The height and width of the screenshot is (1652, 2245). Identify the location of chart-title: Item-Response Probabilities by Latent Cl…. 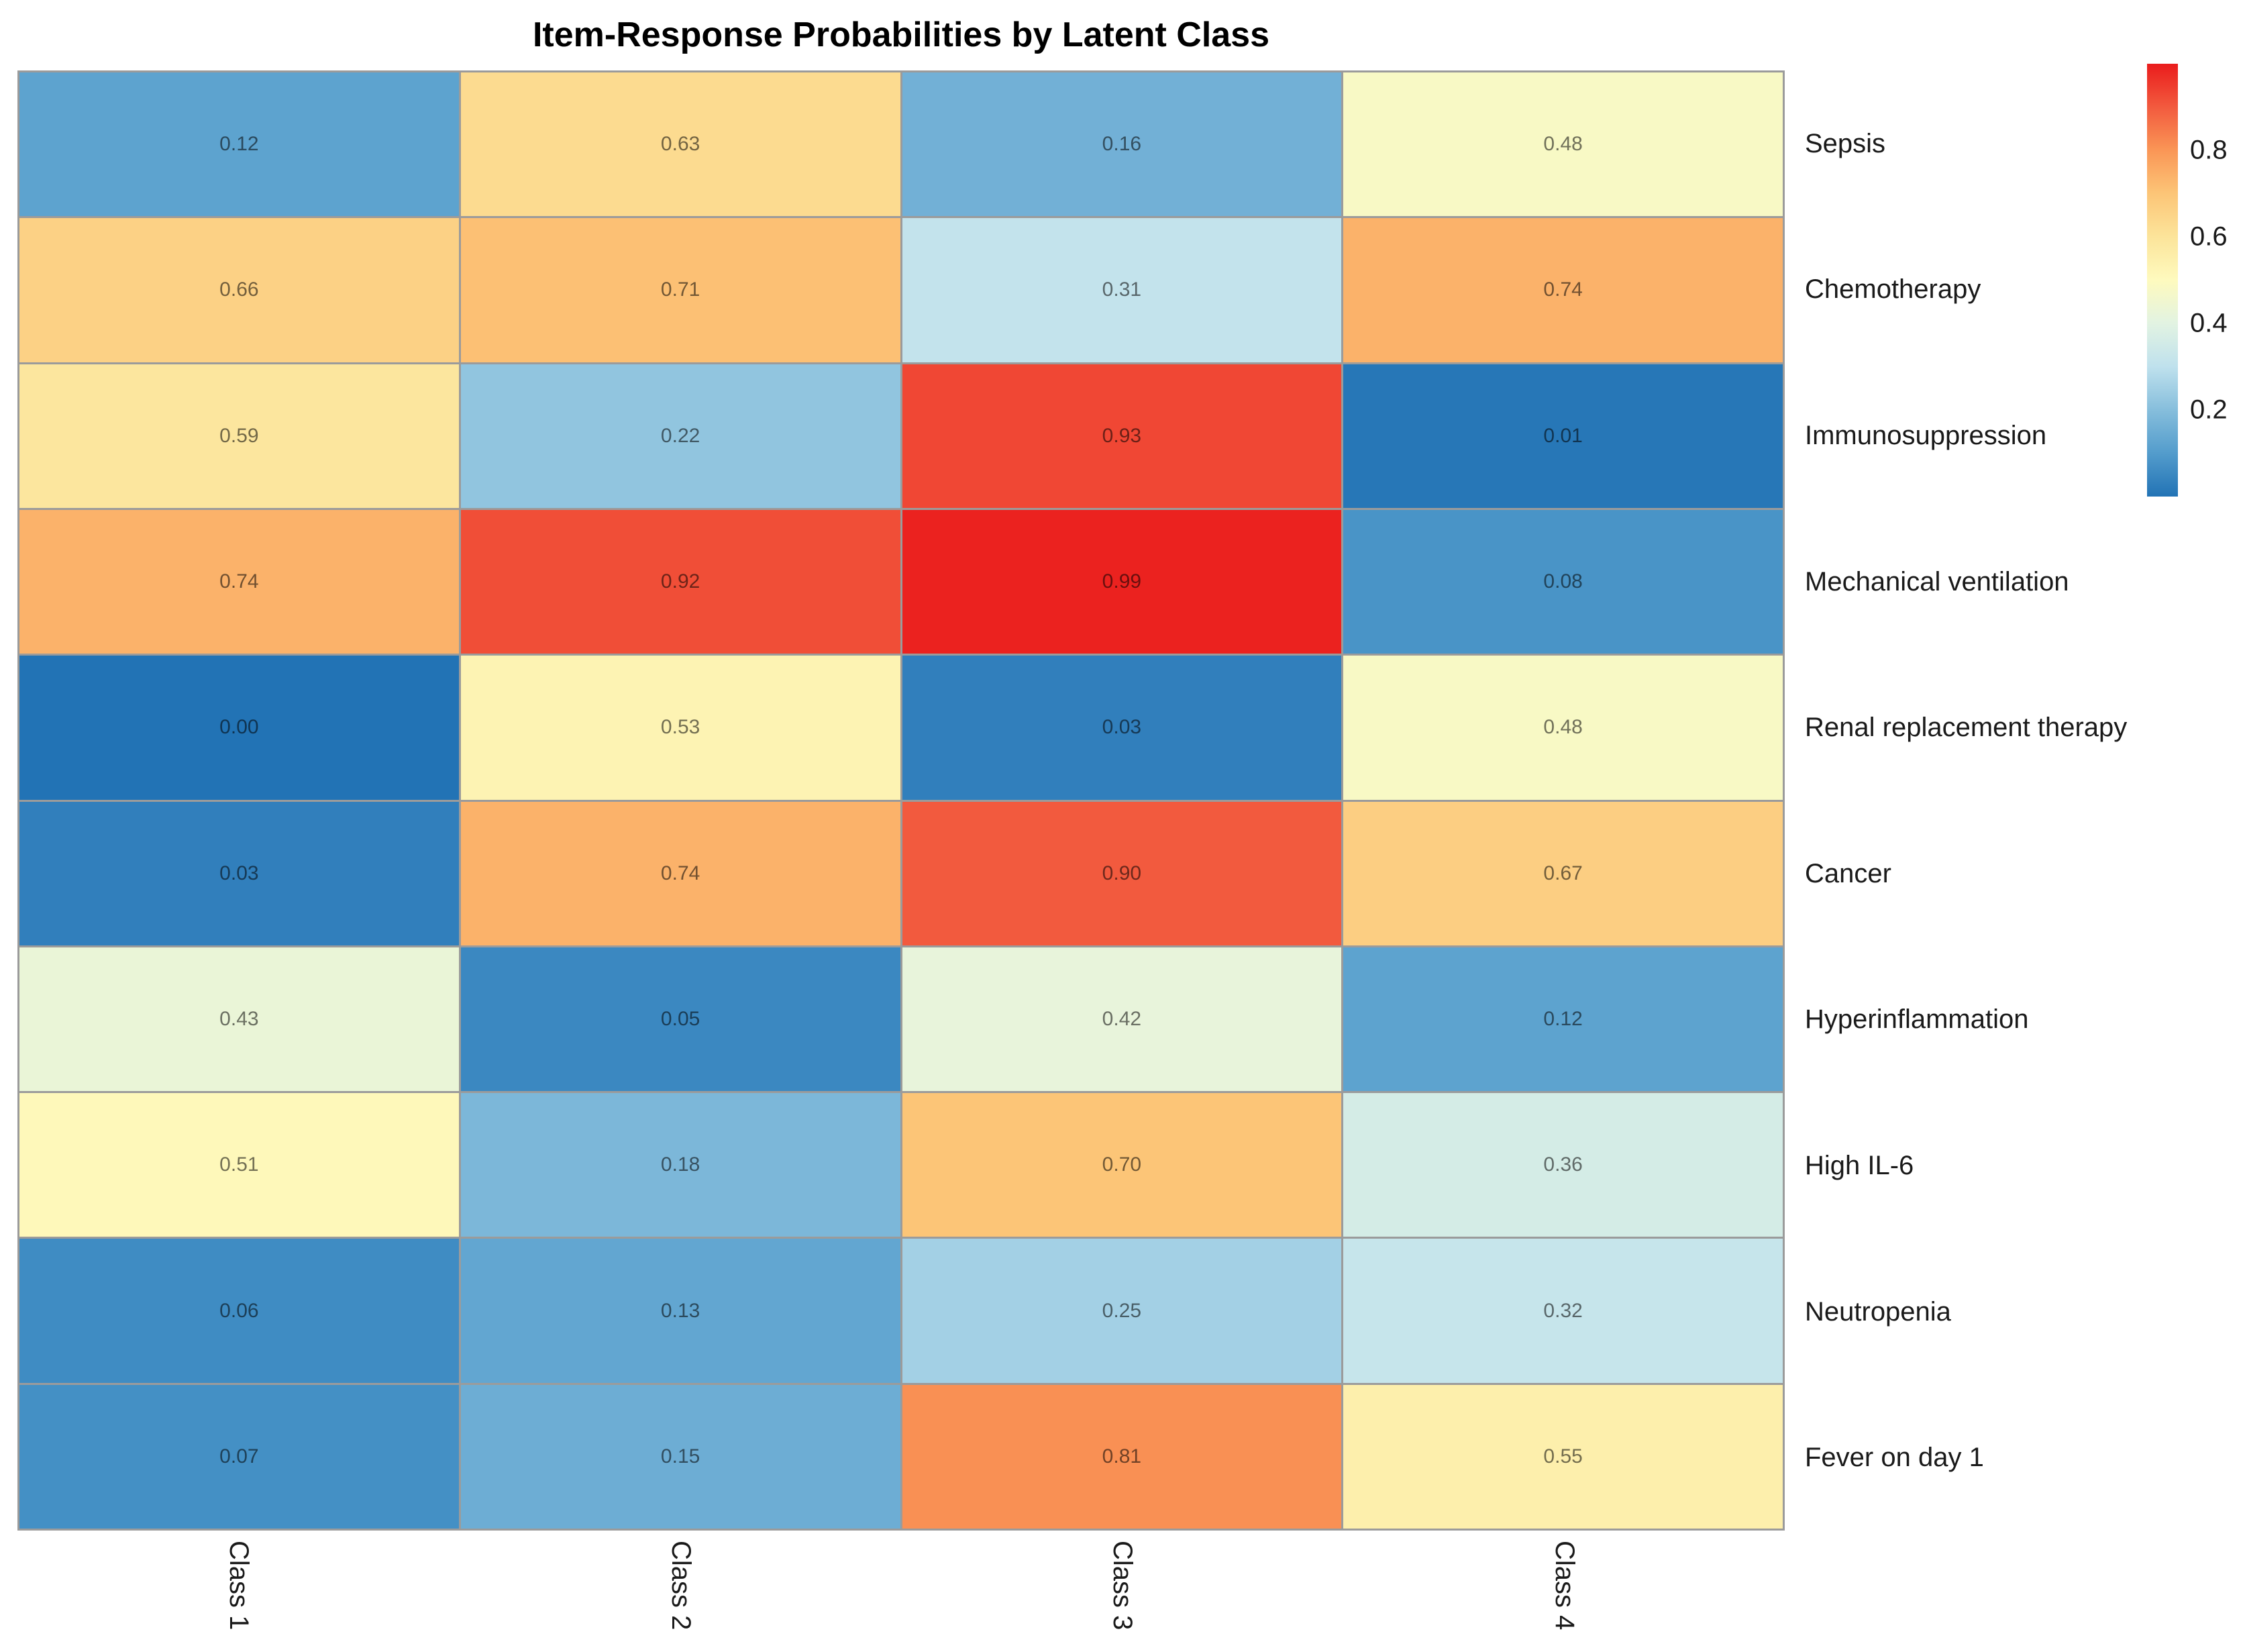
(901, 34).